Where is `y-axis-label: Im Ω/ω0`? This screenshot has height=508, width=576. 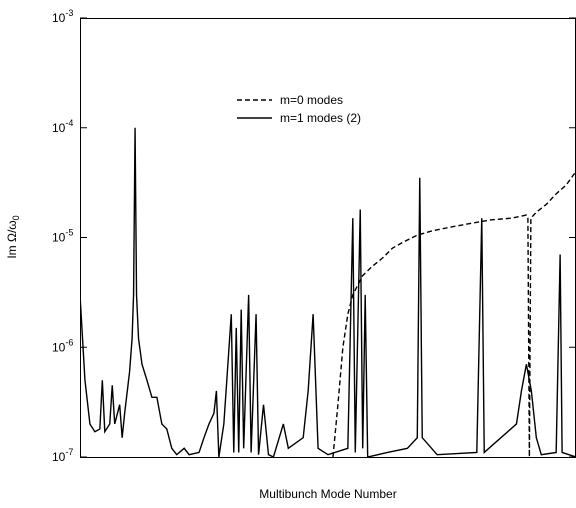
y-axis-label: Im Ω/ω0 is located at coordinates (13, 236).